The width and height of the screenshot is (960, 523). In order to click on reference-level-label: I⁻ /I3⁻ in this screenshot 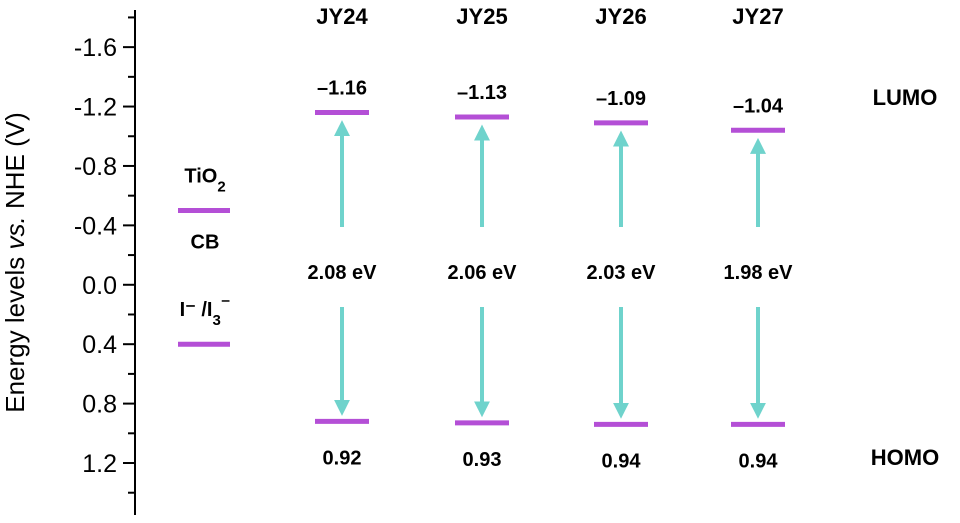, I will do `click(205, 311)`.